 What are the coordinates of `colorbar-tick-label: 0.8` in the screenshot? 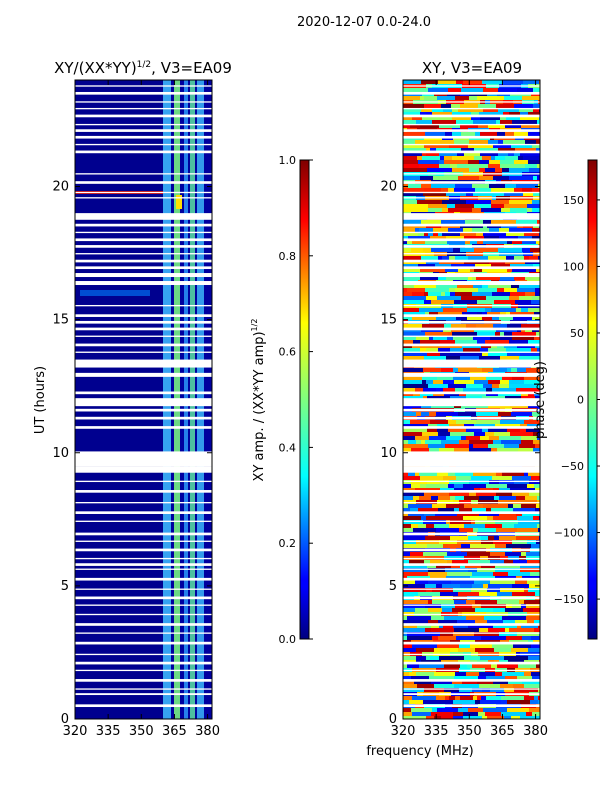 It's located at (288, 256).